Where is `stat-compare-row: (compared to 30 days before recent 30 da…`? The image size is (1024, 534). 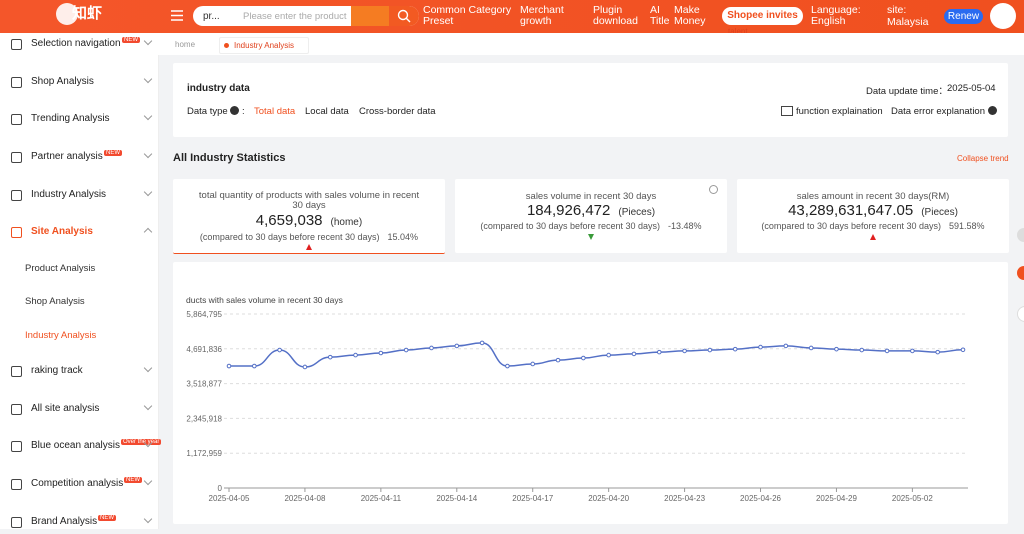 stat-compare-row: (compared to 30 days before recent 30 da… is located at coordinates (873, 226).